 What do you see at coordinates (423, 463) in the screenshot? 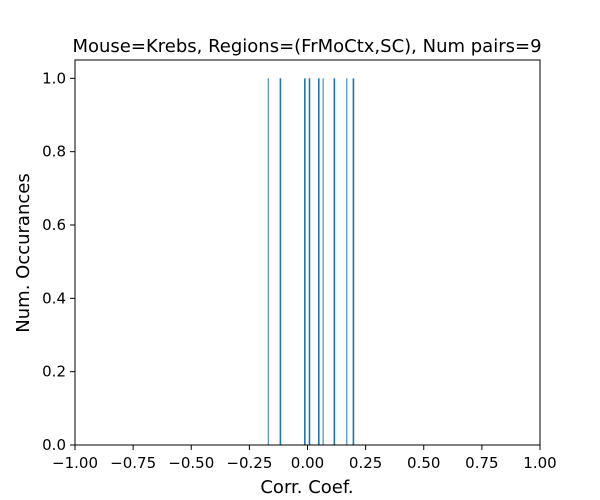
I see `x-tick-label: 0.50` at bounding box center [423, 463].